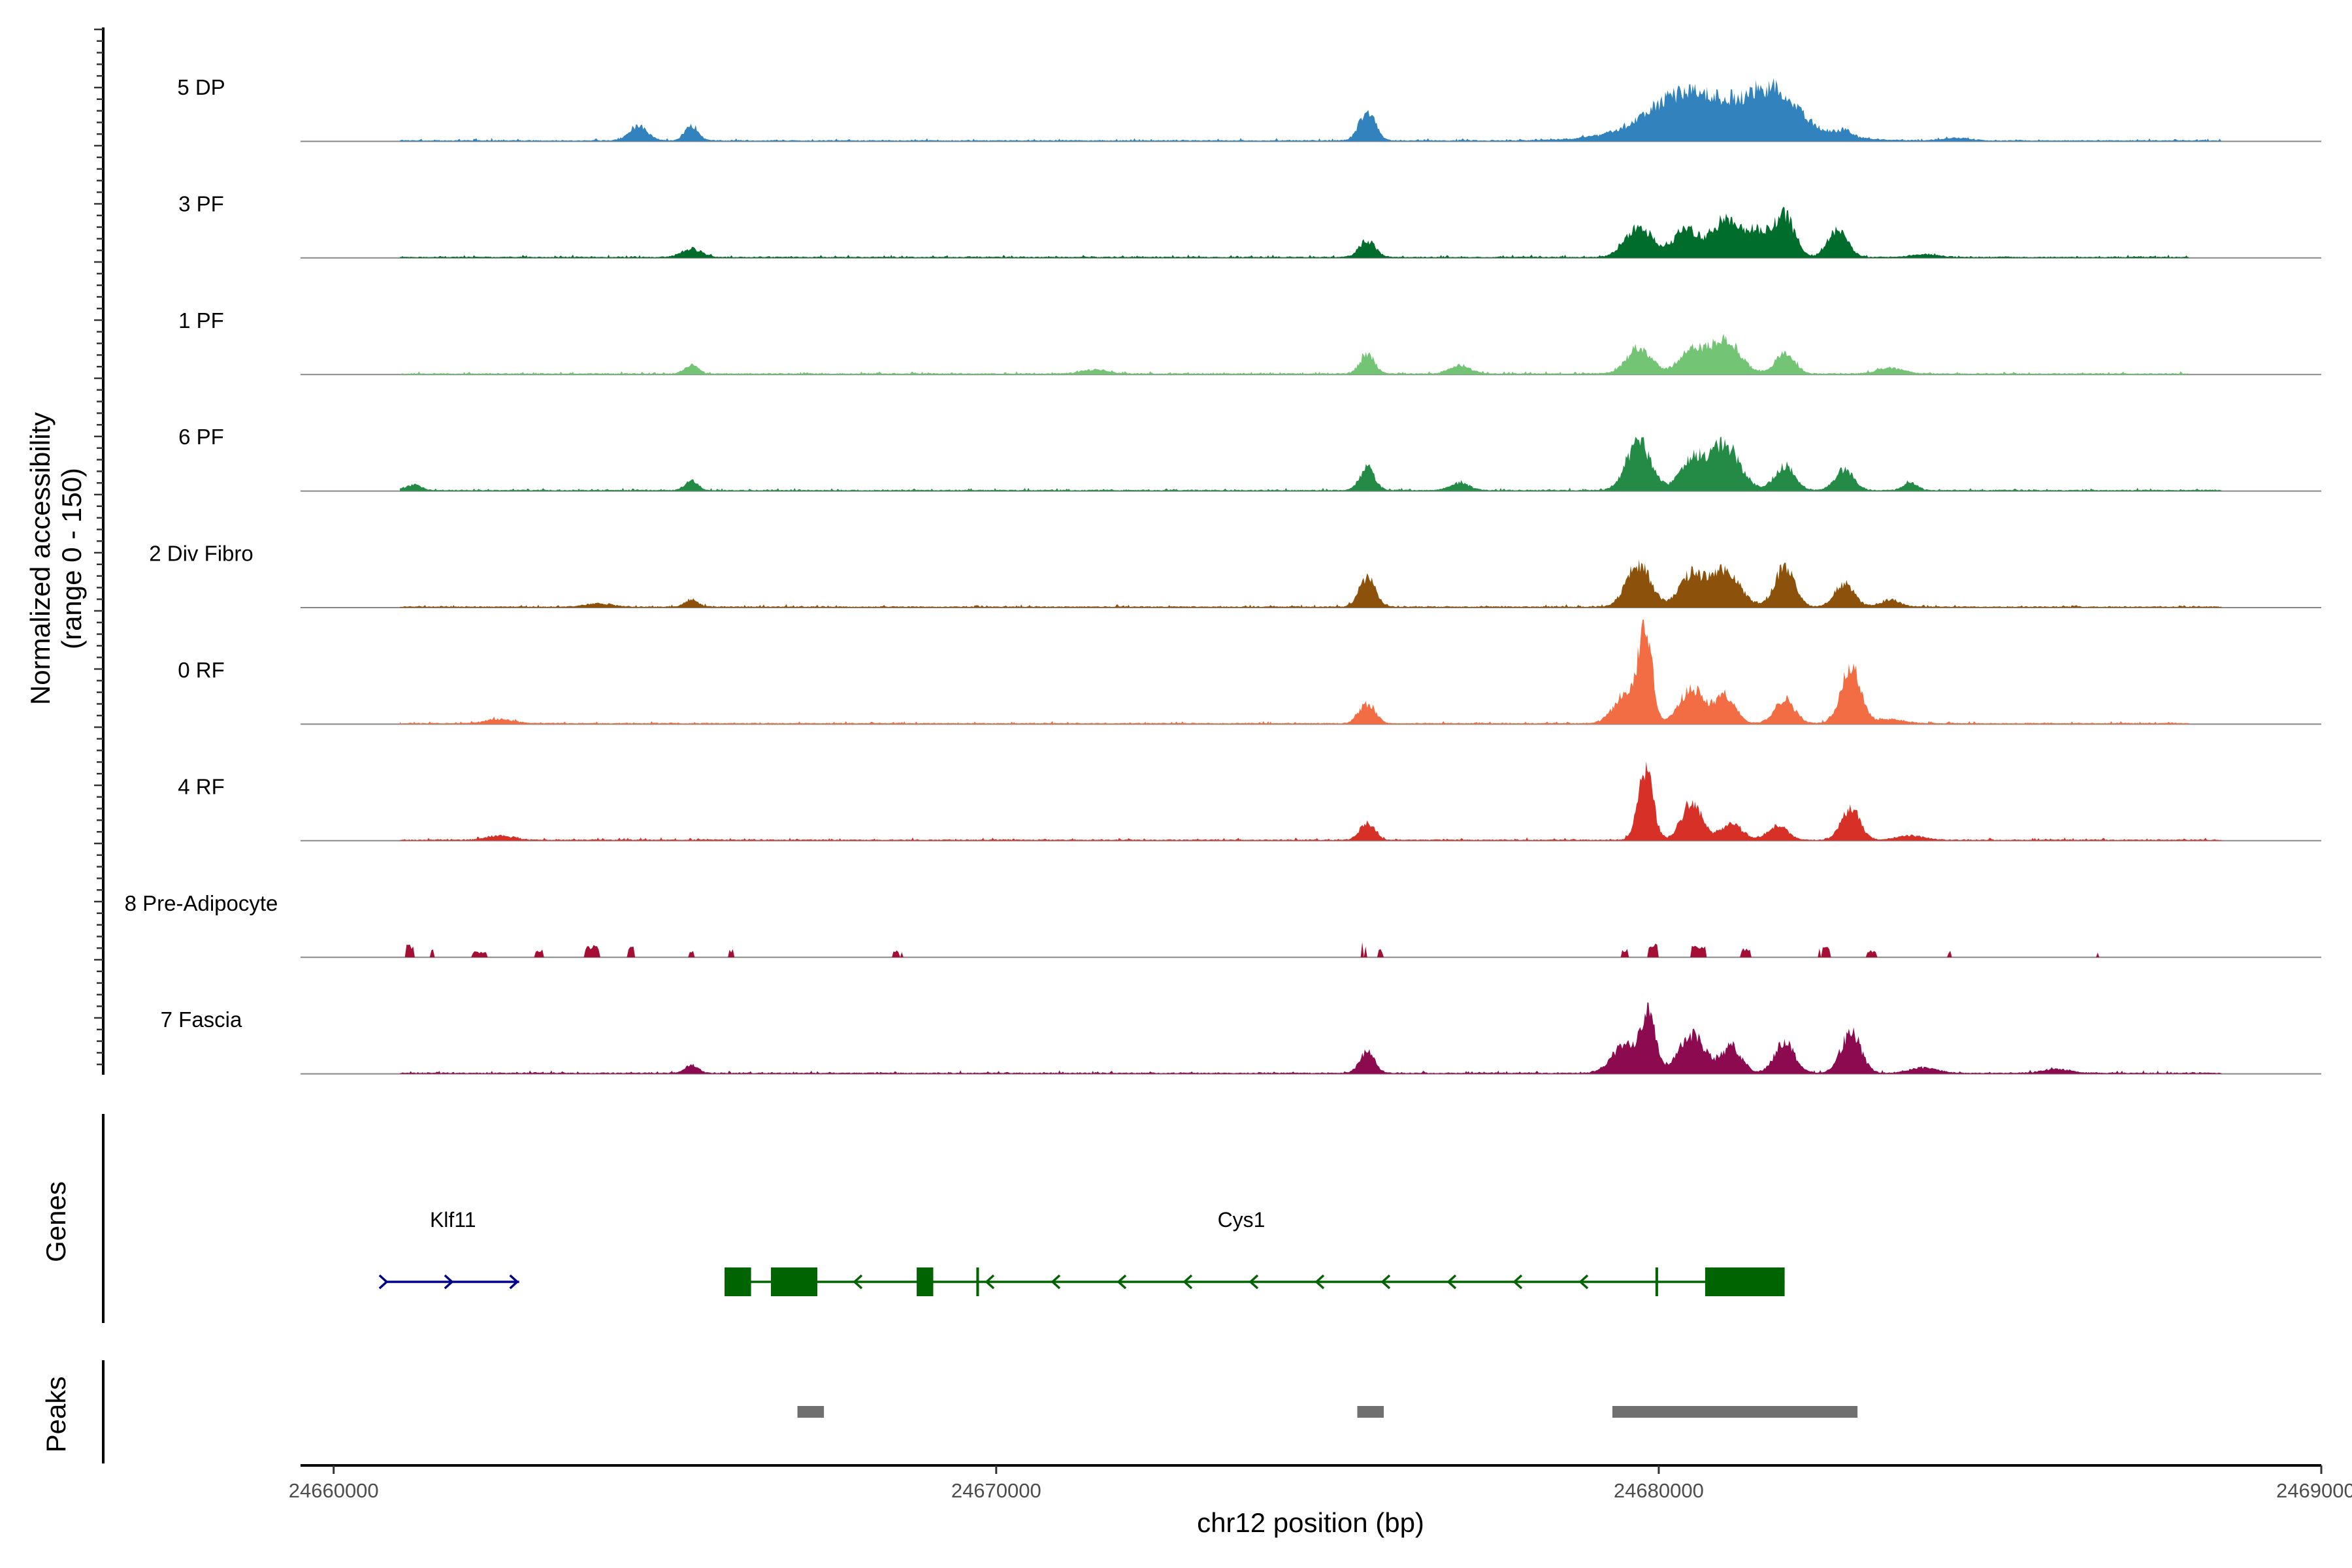  I want to click on track-5-dp: 5 DP, so click(1249, 108).